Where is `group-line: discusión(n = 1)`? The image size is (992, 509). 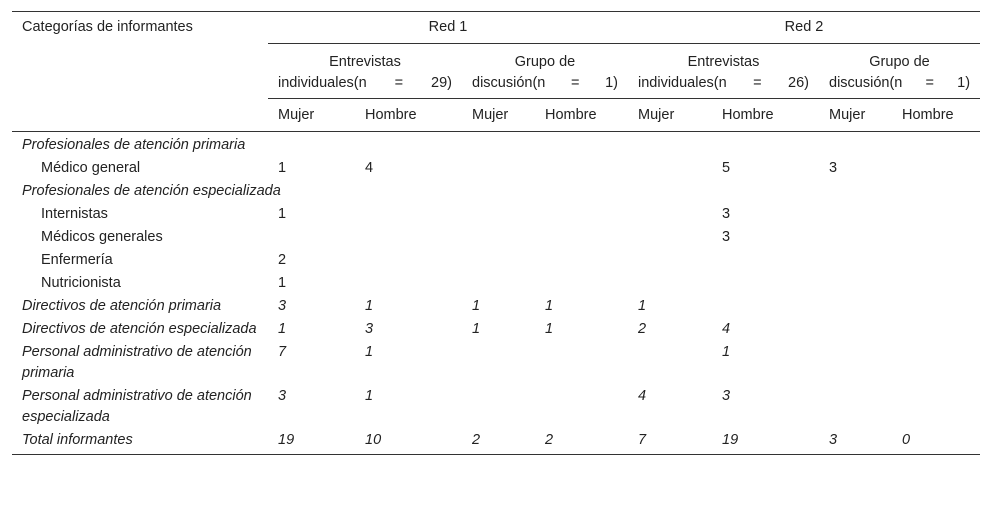
group-line: discusión(n = 1) is located at coordinates (900, 83).